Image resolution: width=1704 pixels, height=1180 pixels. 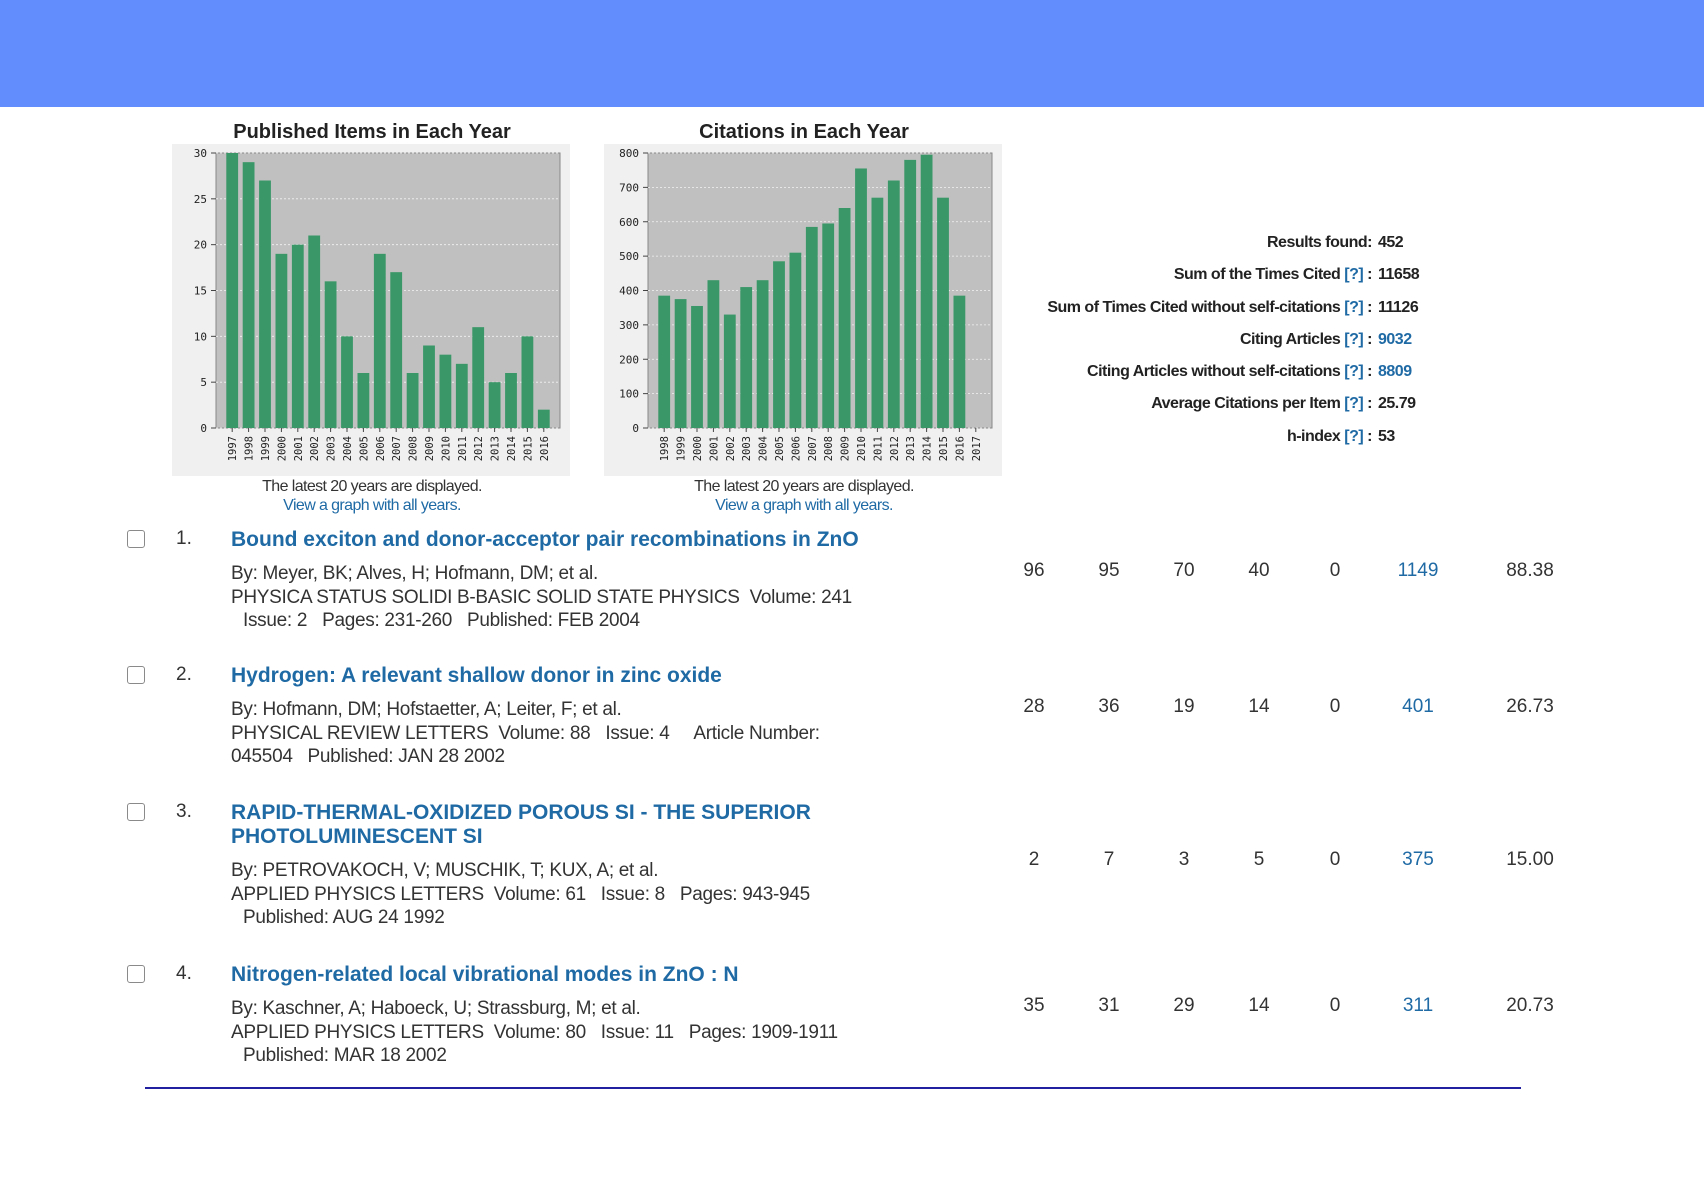 I want to click on x-tick-label: 2014, so click(x=928, y=448).